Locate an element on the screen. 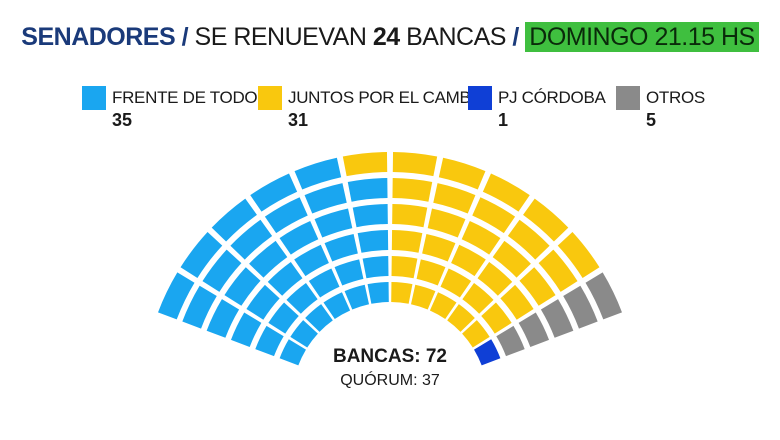 The image size is (780, 440). legend-label: FRENTE DE TODOS is located at coordinates (190, 97).